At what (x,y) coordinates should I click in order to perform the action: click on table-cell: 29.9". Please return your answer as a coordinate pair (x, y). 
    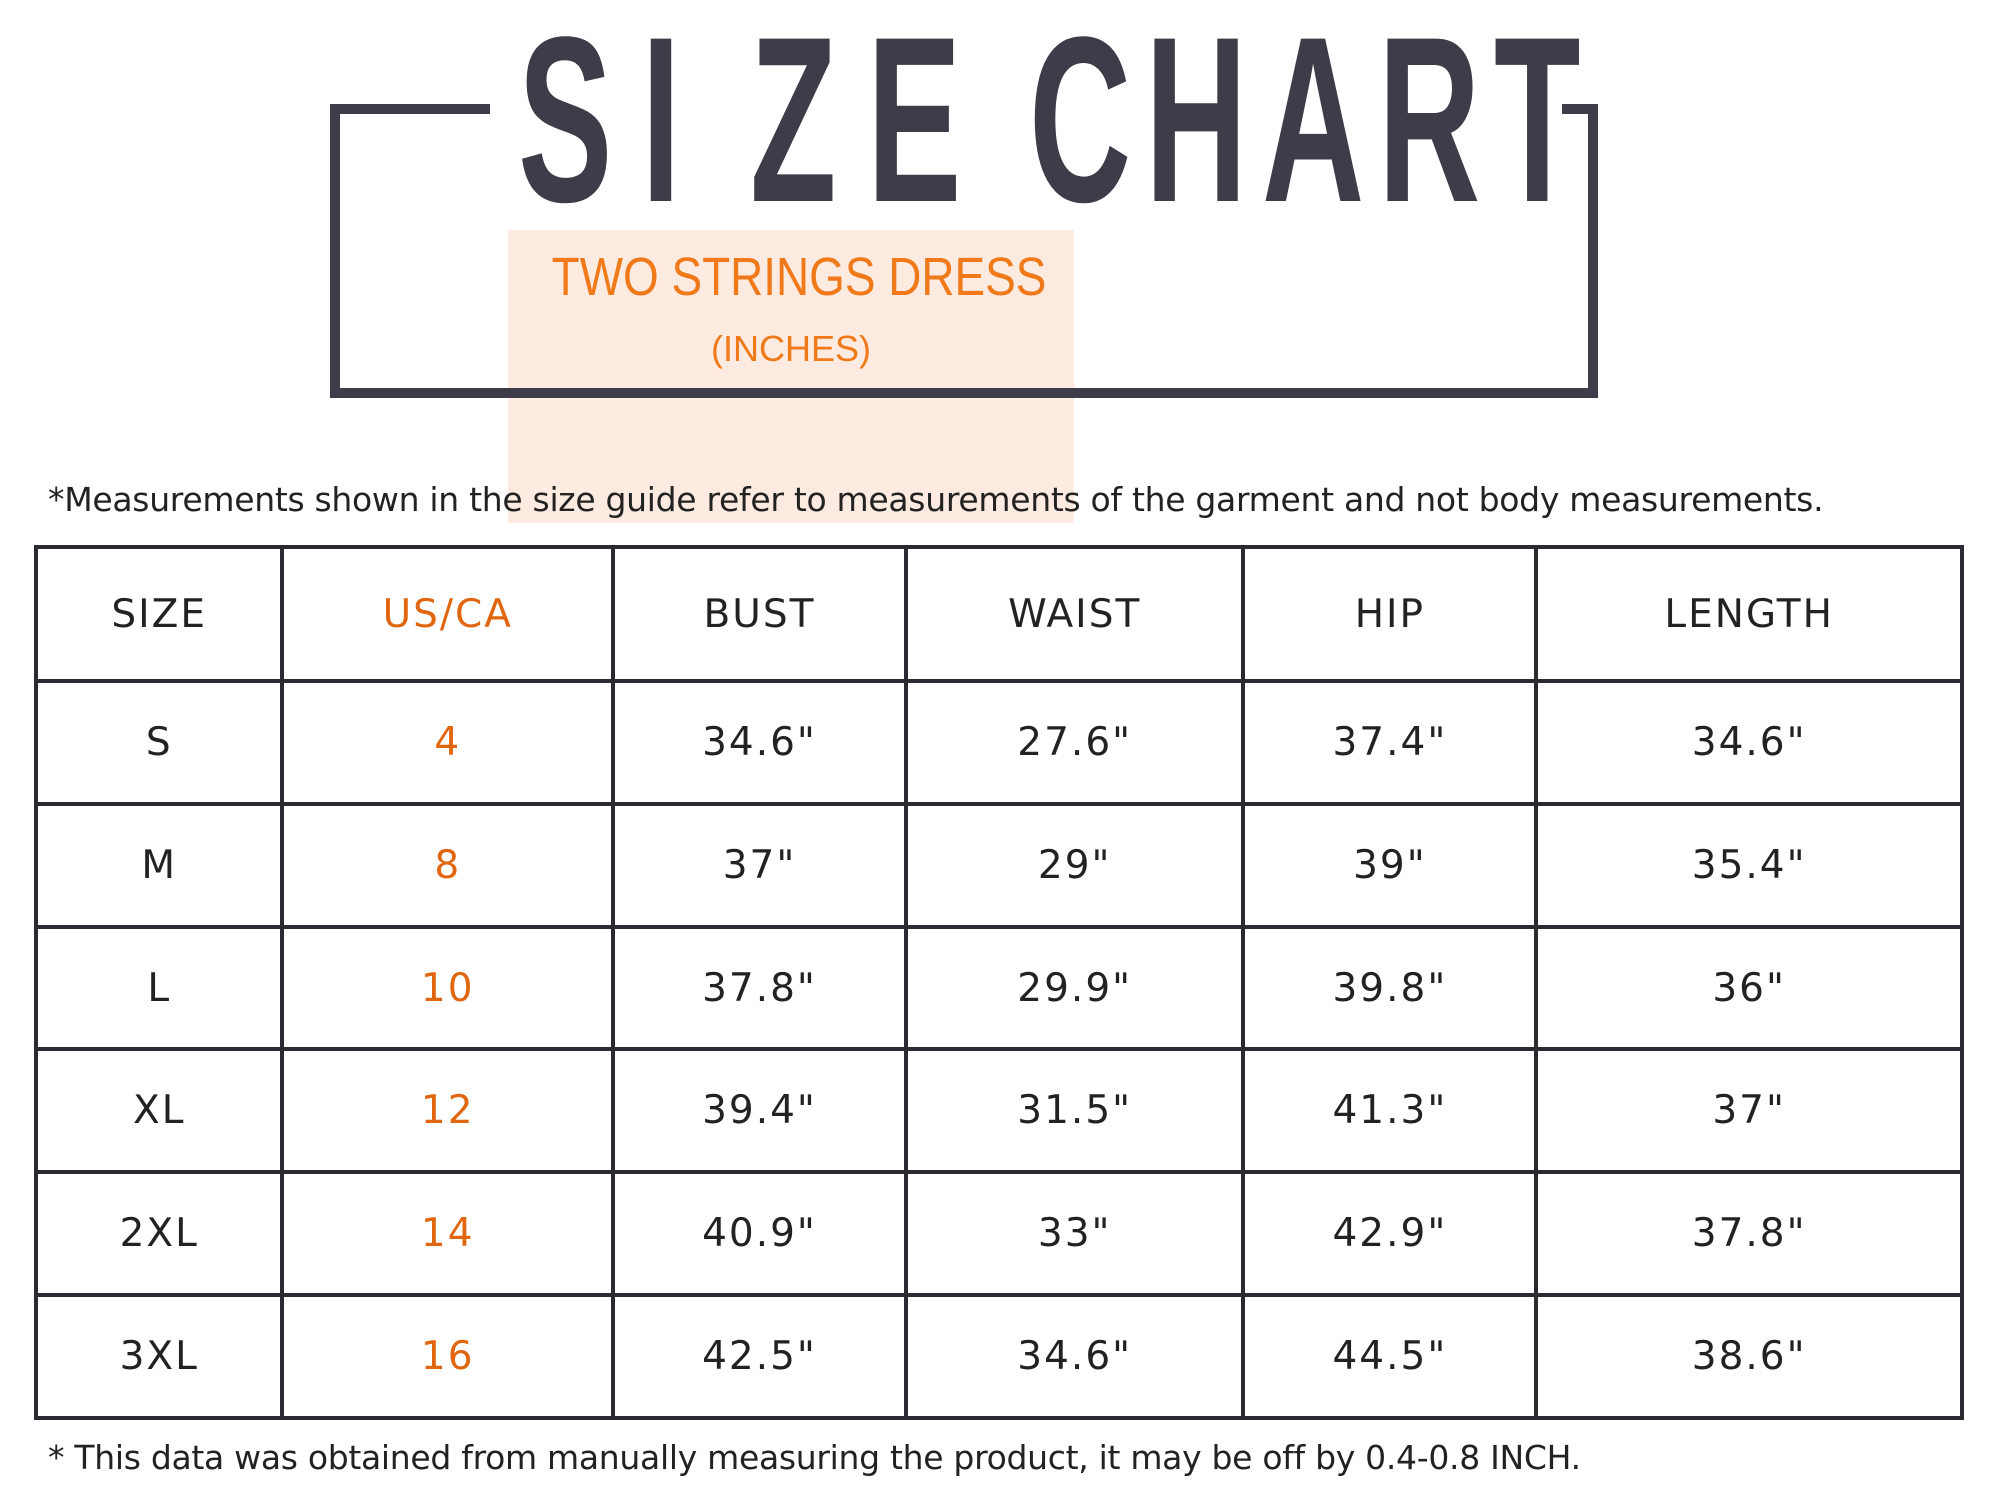
    Looking at the image, I should click on (1074, 988).